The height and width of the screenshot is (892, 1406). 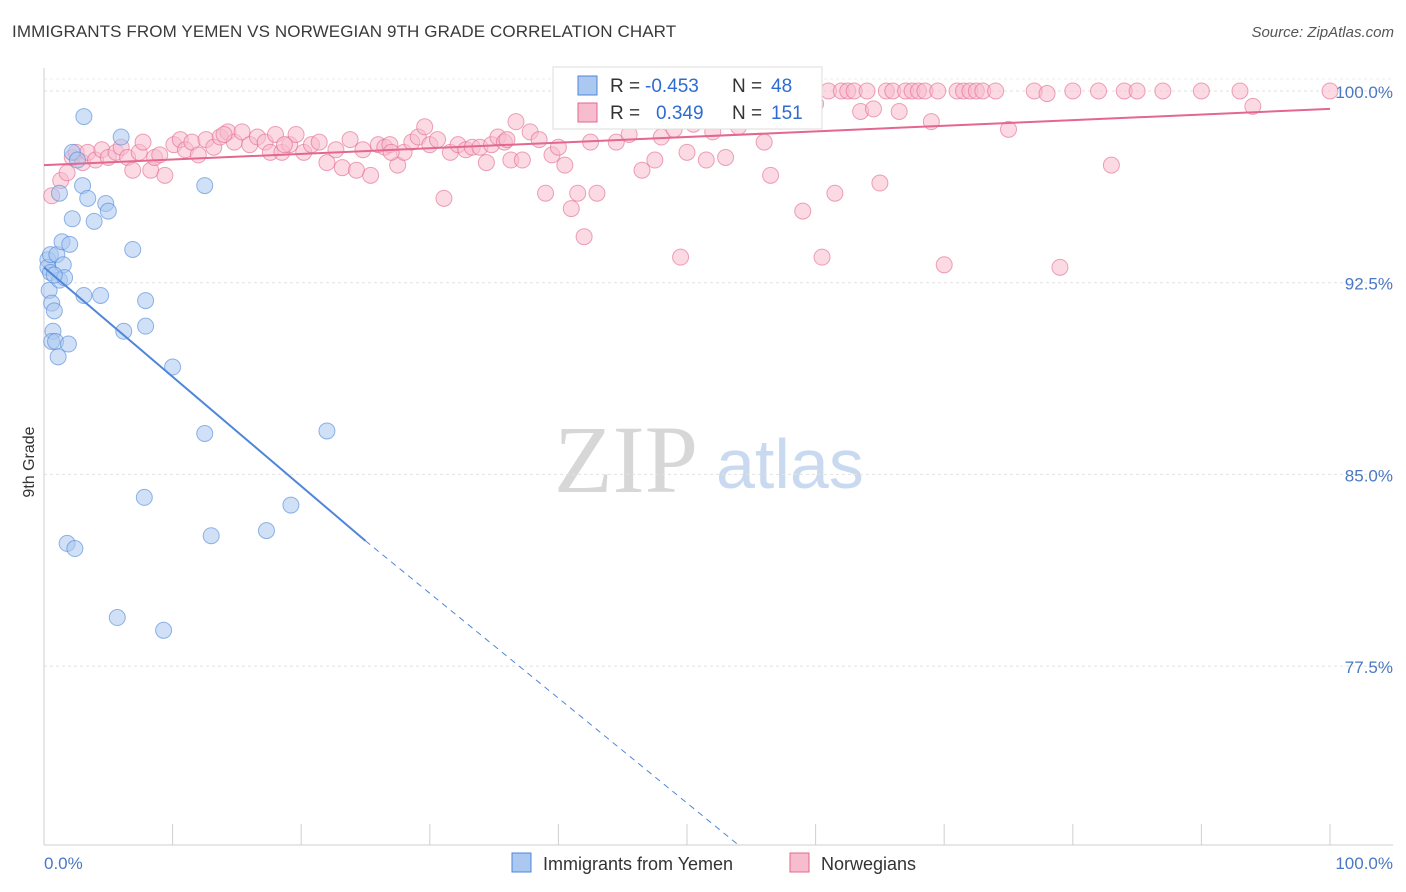 I want to click on y-tick-labels: 100.0% 92.5% 85.0% 77.5%, so click(x=1364, y=380).